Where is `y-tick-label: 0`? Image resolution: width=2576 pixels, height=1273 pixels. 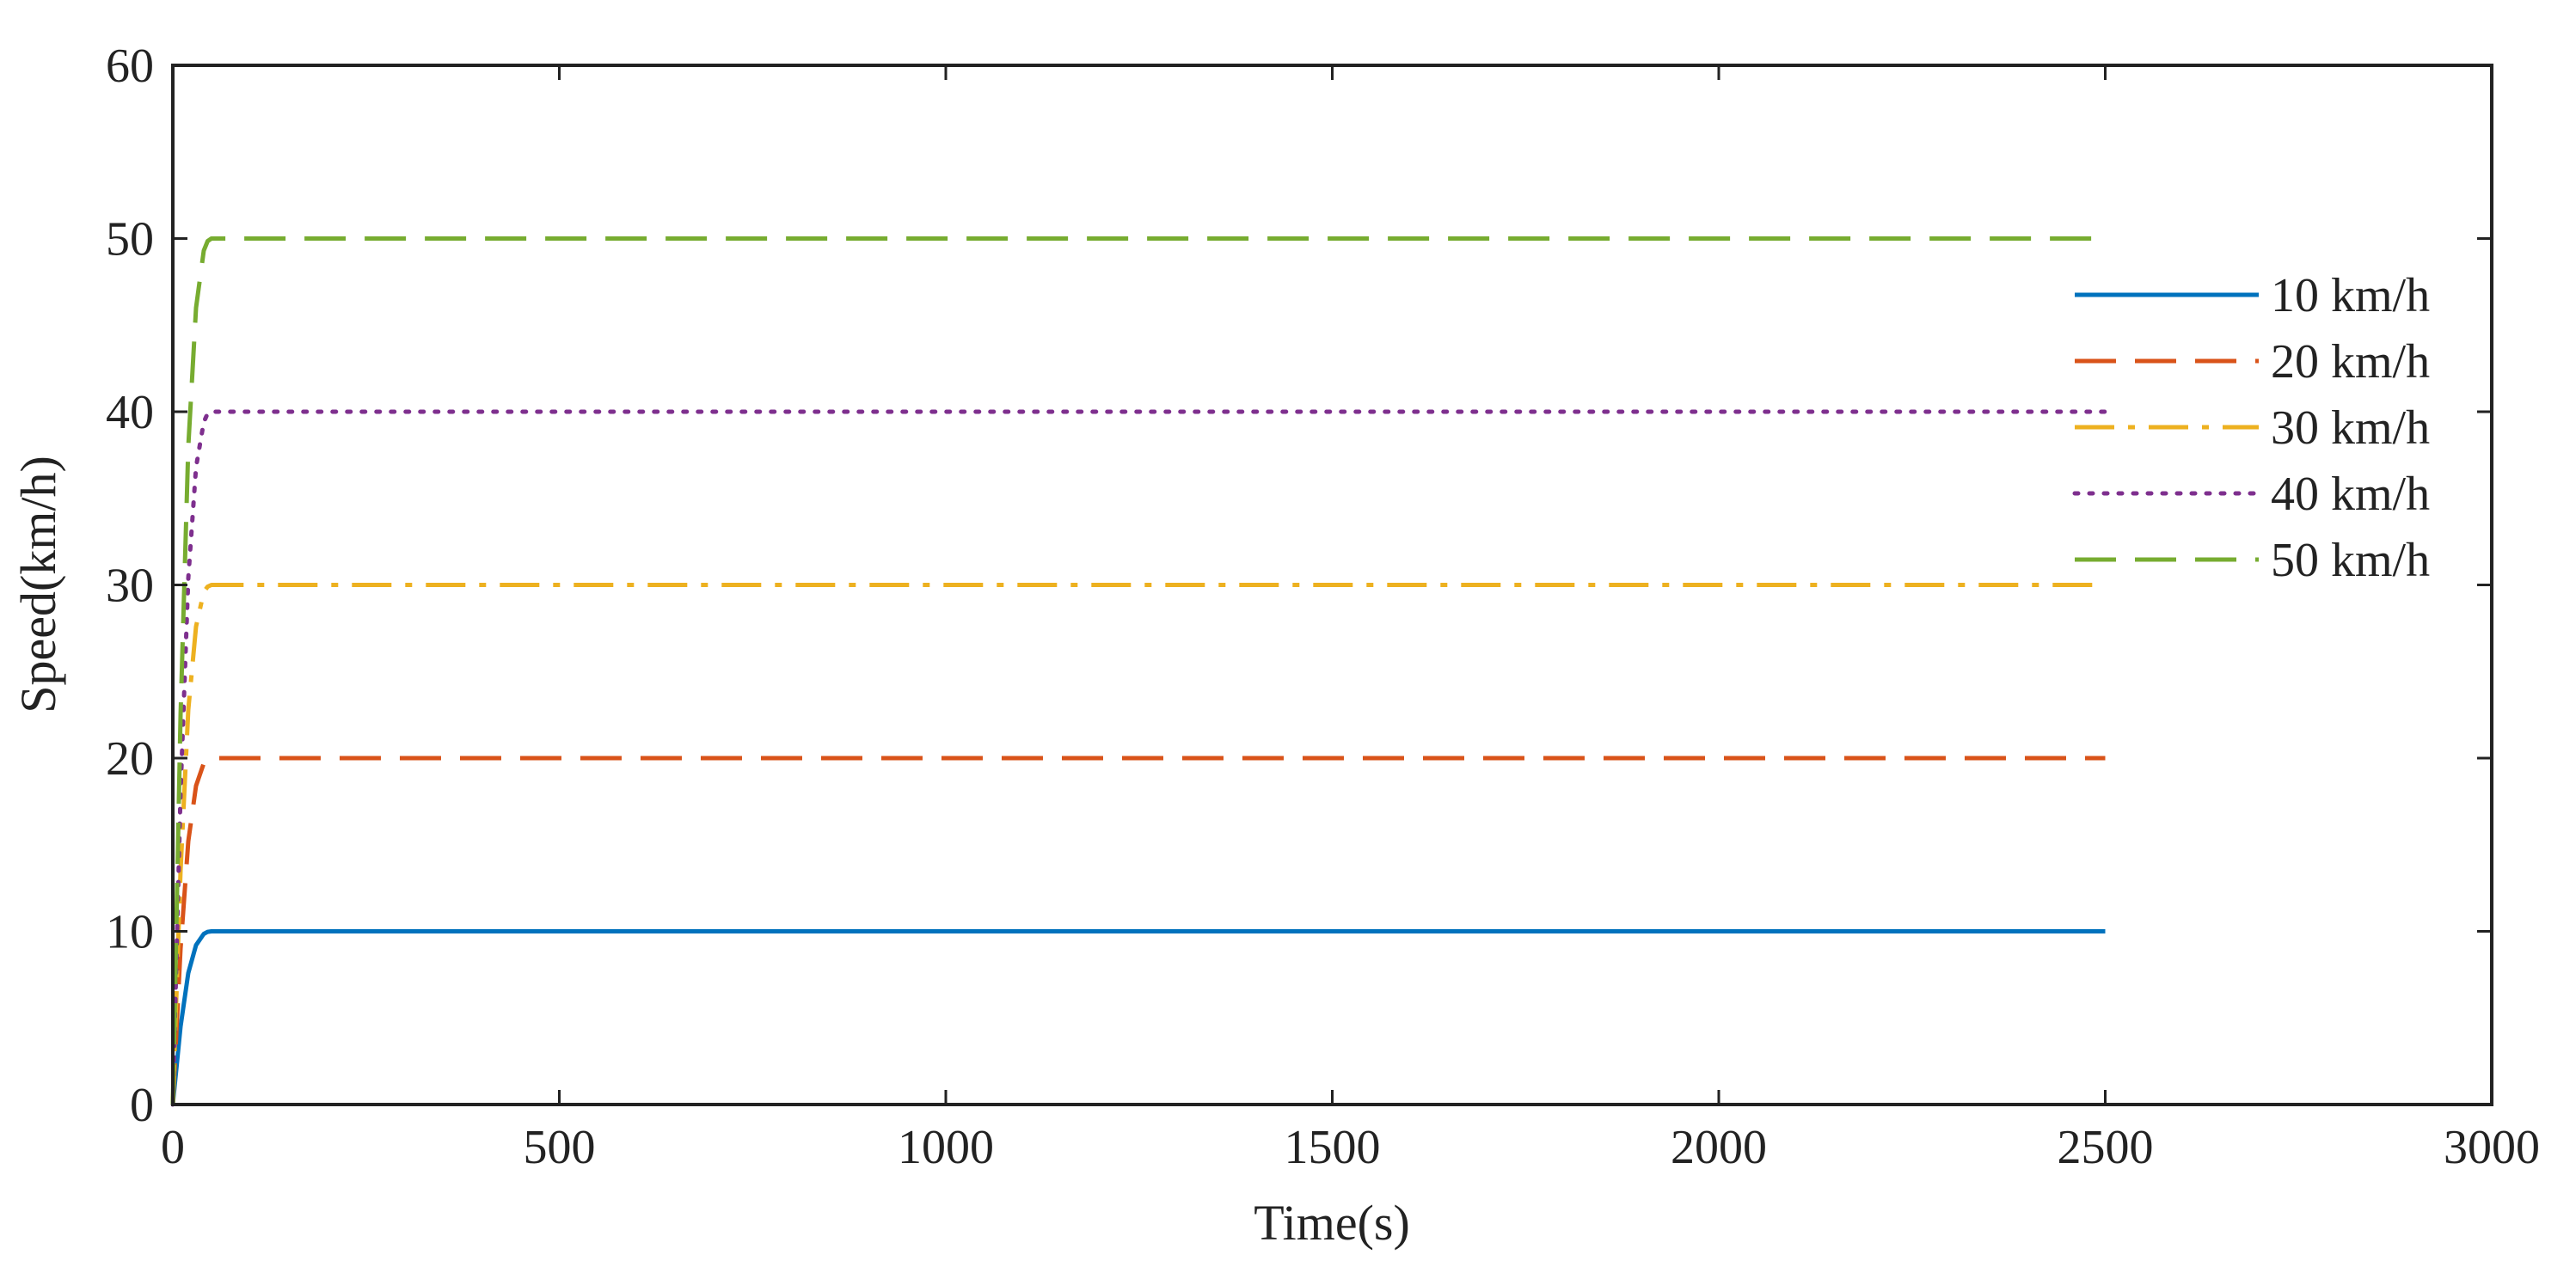 y-tick-label: 0 is located at coordinates (142, 1105).